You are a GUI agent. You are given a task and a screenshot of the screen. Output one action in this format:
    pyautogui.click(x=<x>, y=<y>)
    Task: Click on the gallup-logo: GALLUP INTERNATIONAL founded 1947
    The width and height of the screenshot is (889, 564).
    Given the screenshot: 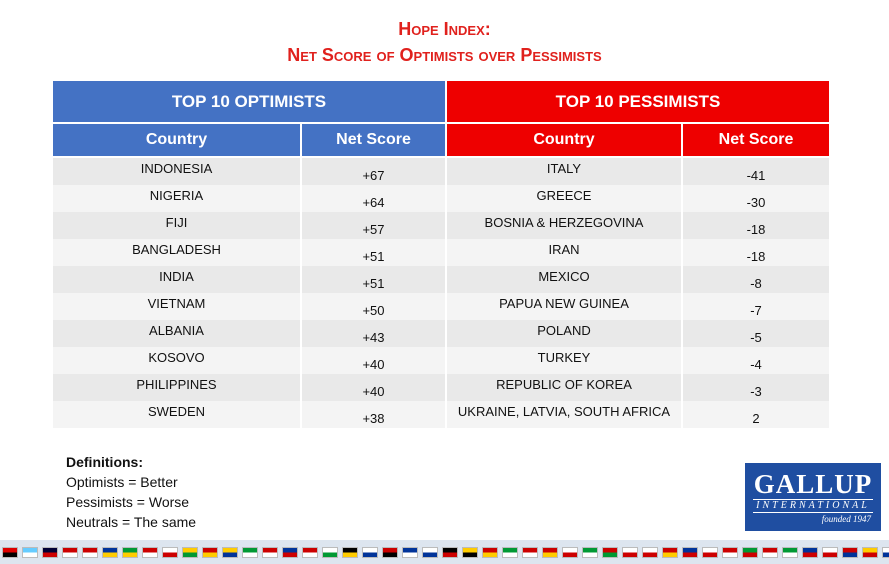 What is the action you would take?
    pyautogui.click(x=813, y=497)
    